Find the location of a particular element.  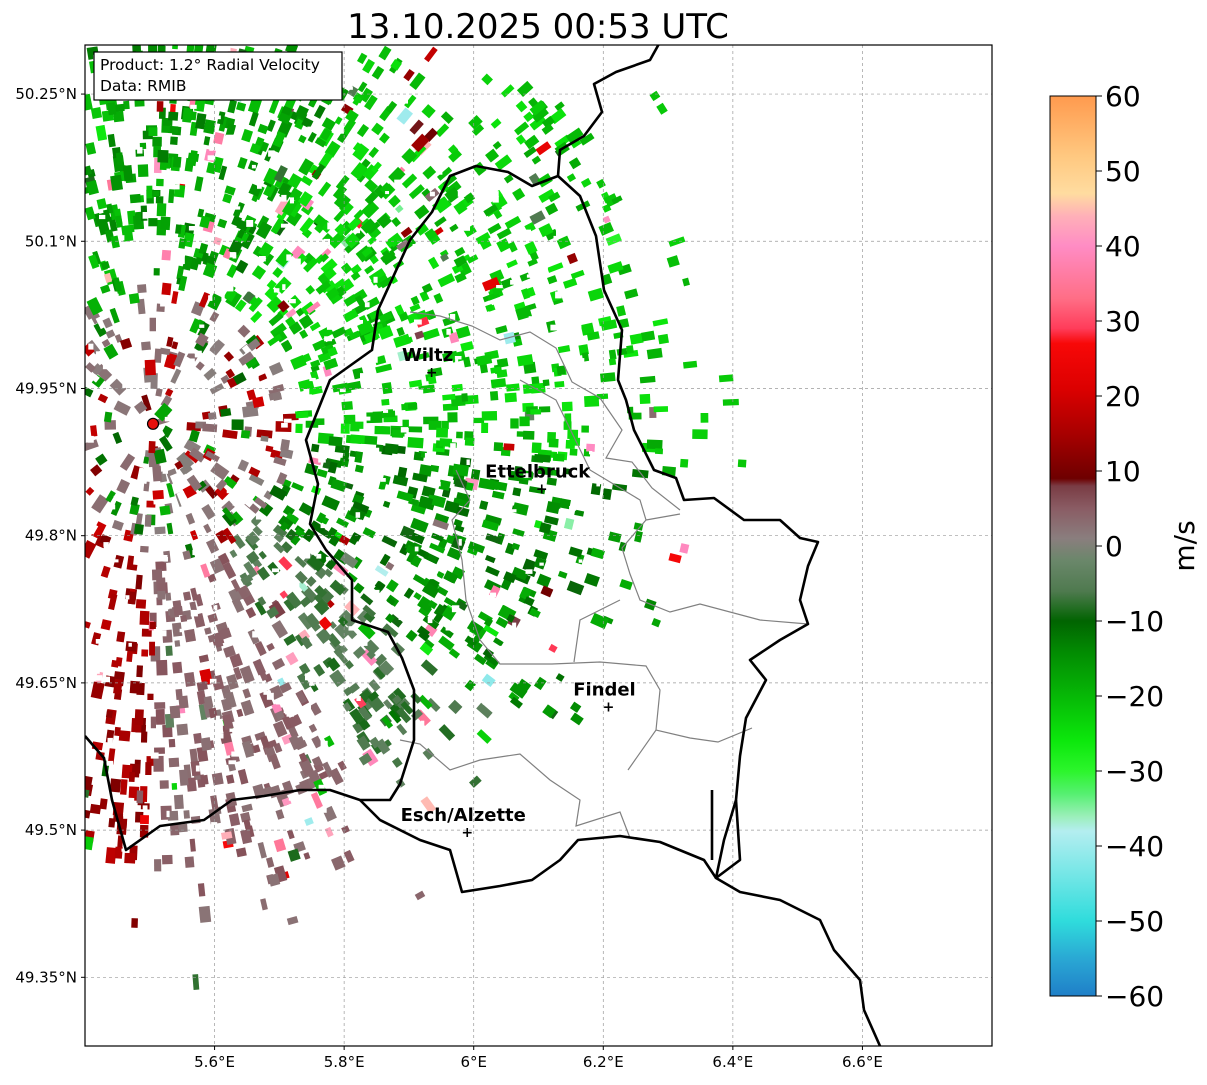

colorbar-ticks: 60 50 40 30 20 10 0 −10 −20 −30 −40 −50 −60 is located at coordinates (1130, 546).